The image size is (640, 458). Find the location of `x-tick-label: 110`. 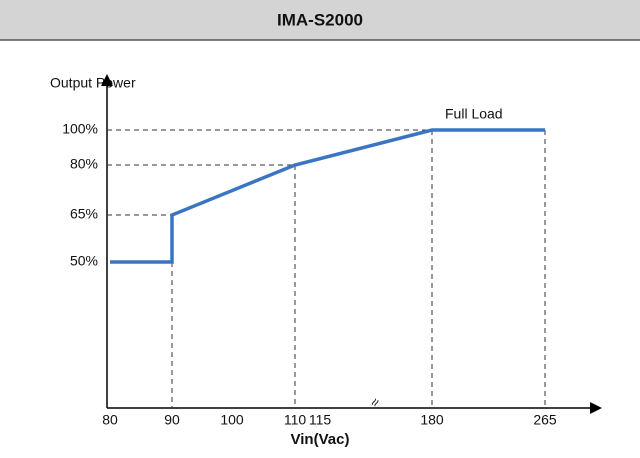

x-tick-label: 110 is located at coordinates (295, 420).